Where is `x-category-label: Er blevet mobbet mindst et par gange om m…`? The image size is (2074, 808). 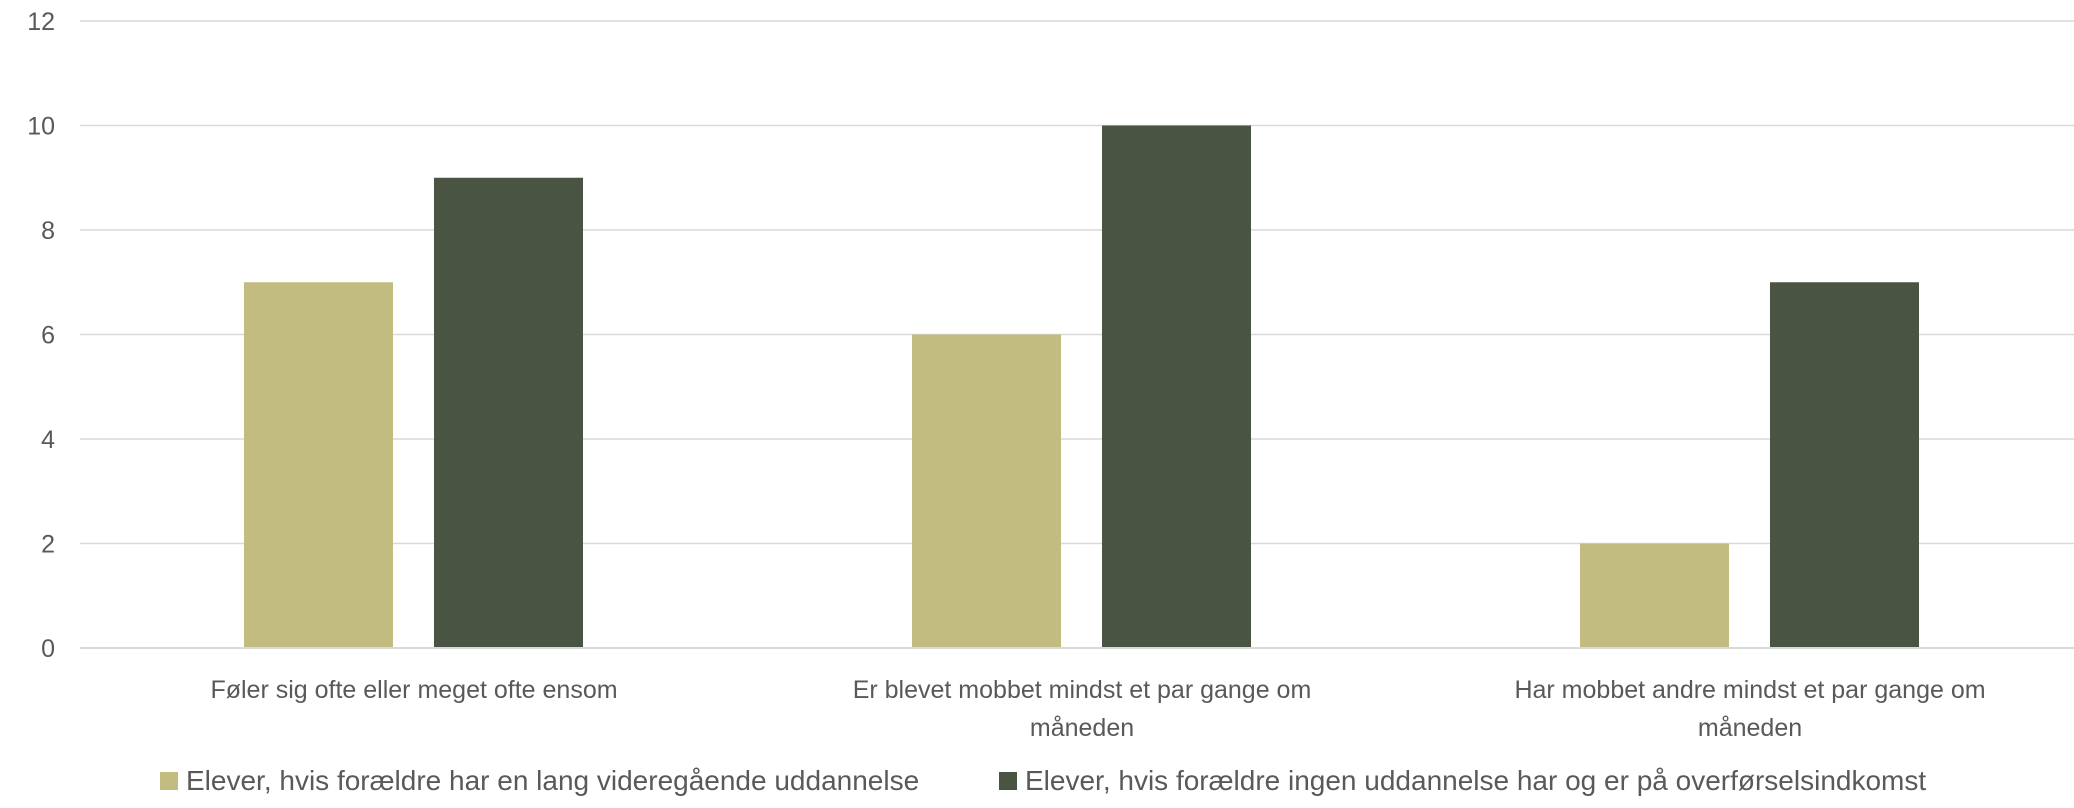 x-category-label: Er blevet mobbet mindst et par gange om m… is located at coordinates (1082, 709).